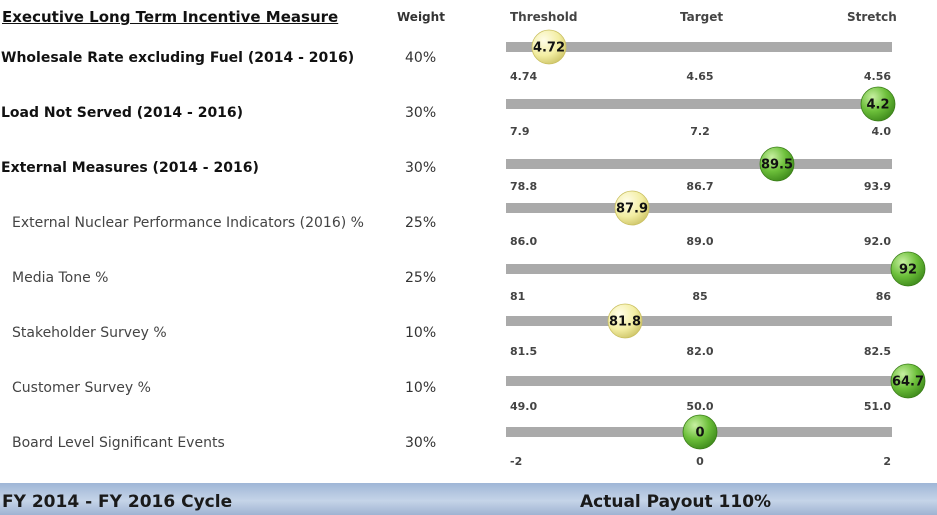  Describe the element at coordinates (699, 186) in the screenshot. I see `tick-label-target: 86.7` at that location.